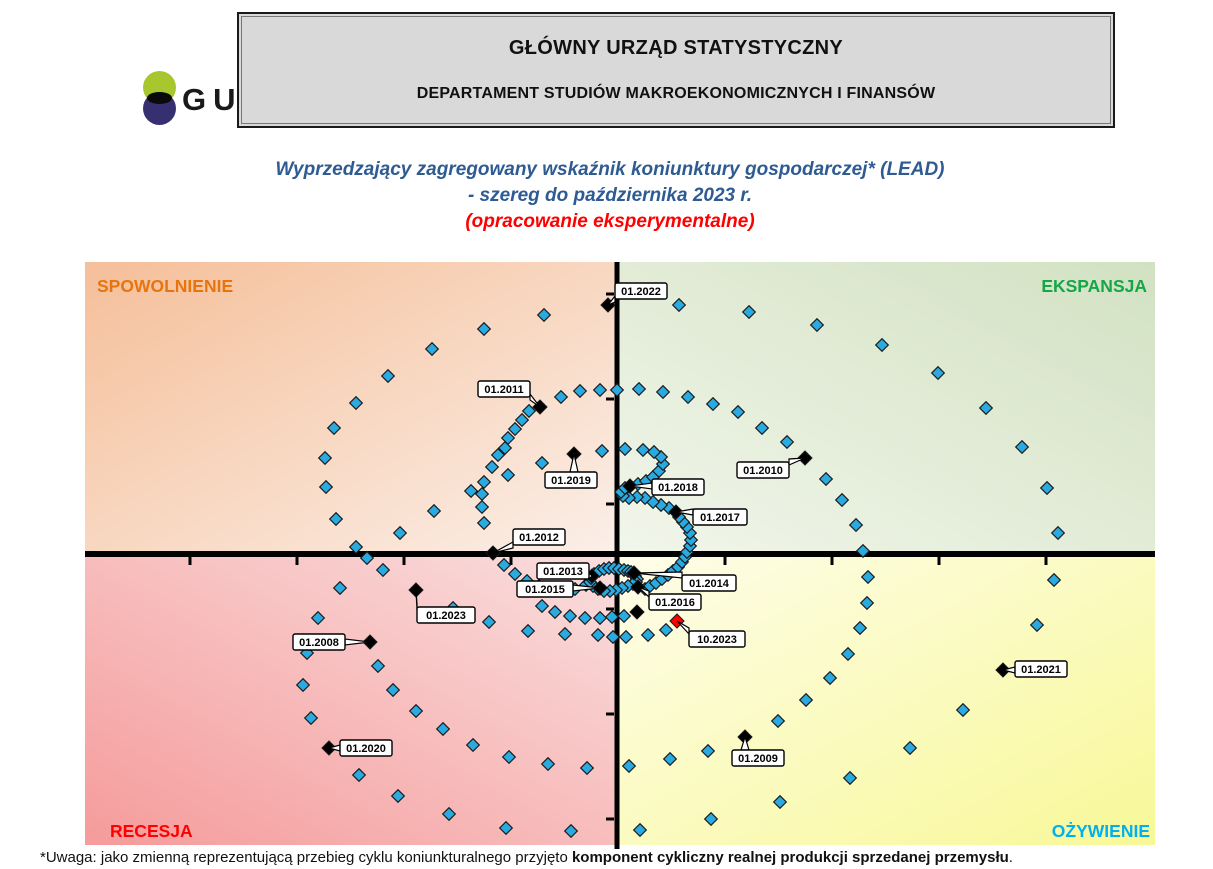  What do you see at coordinates (539, 538) in the screenshot?
I see `date-label-01.2012: 01.2012` at bounding box center [539, 538].